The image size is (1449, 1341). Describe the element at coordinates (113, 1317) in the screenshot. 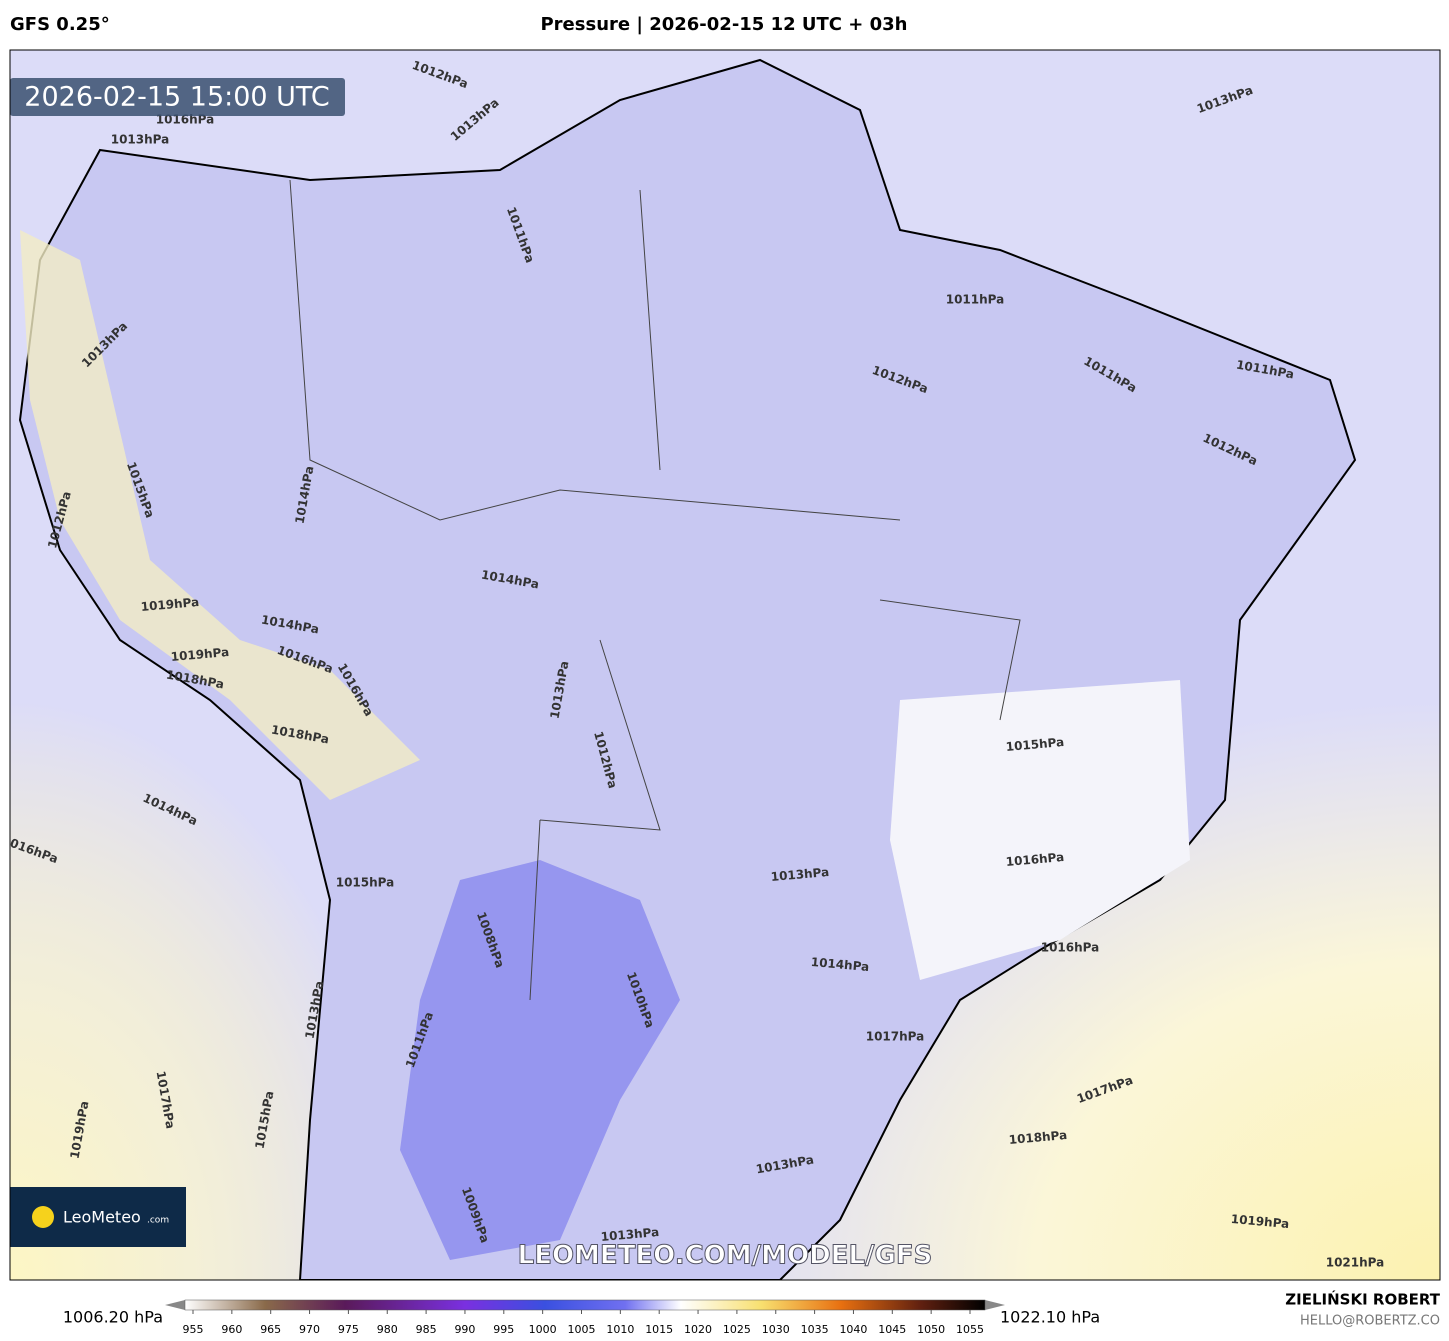

I see `colorbar-min: 1006.20 hPa` at that location.